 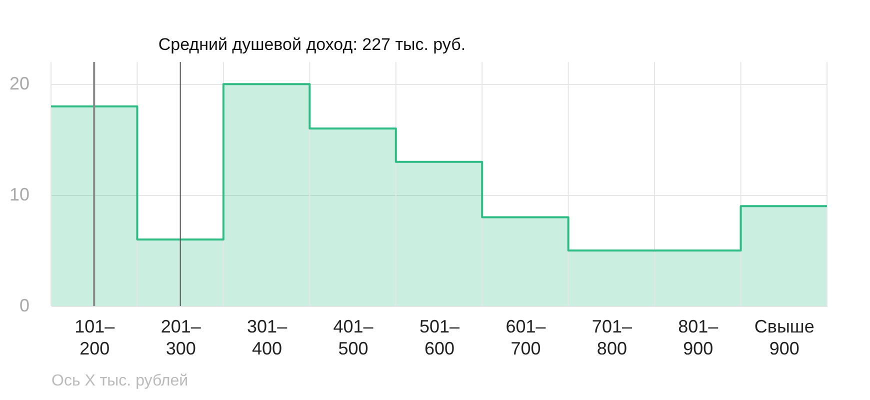 What do you see at coordinates (19, 84) in the screenshot?
I see `y-tick-label: 20` at bounding box center [19, 84].